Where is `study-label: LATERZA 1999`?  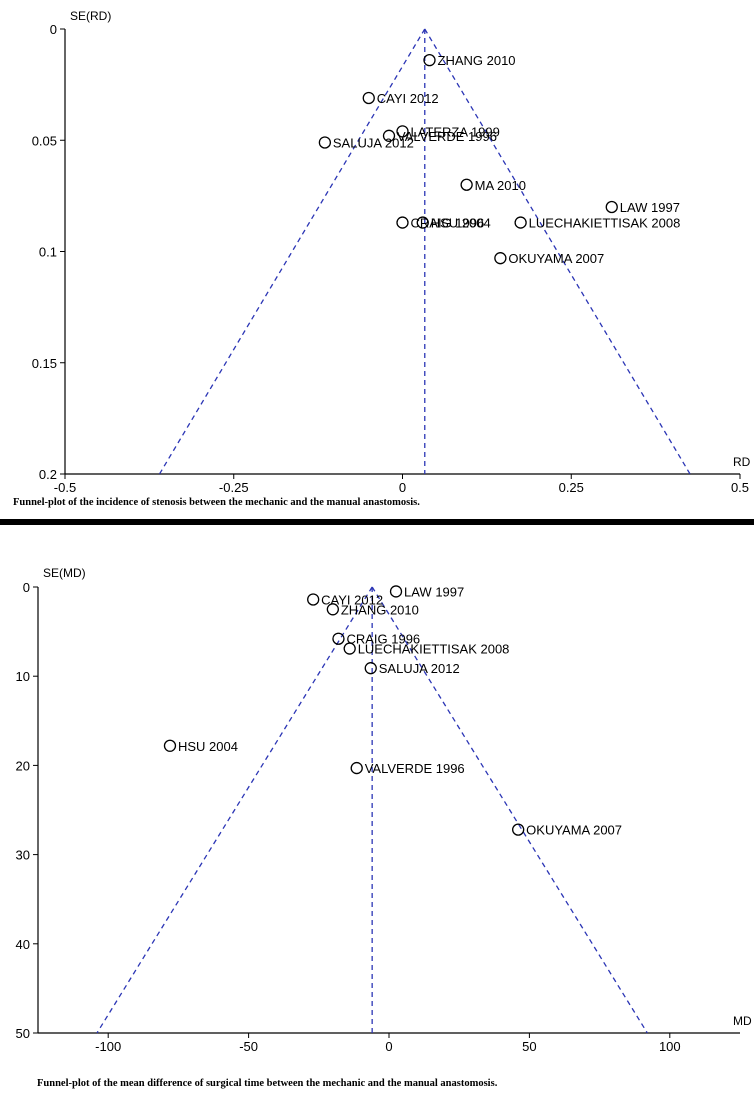
study-label: LATERZA 1999 is located at coordinates (455, 131).